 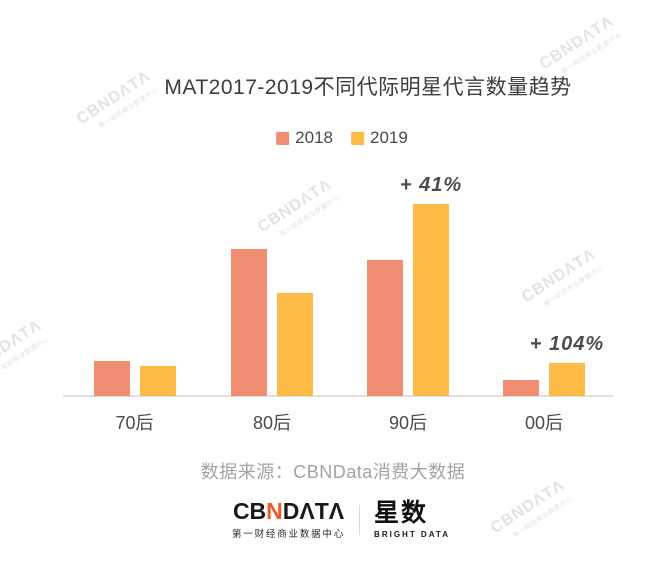 I want to click on bar-80后-2019, so click(x=295, y=344).